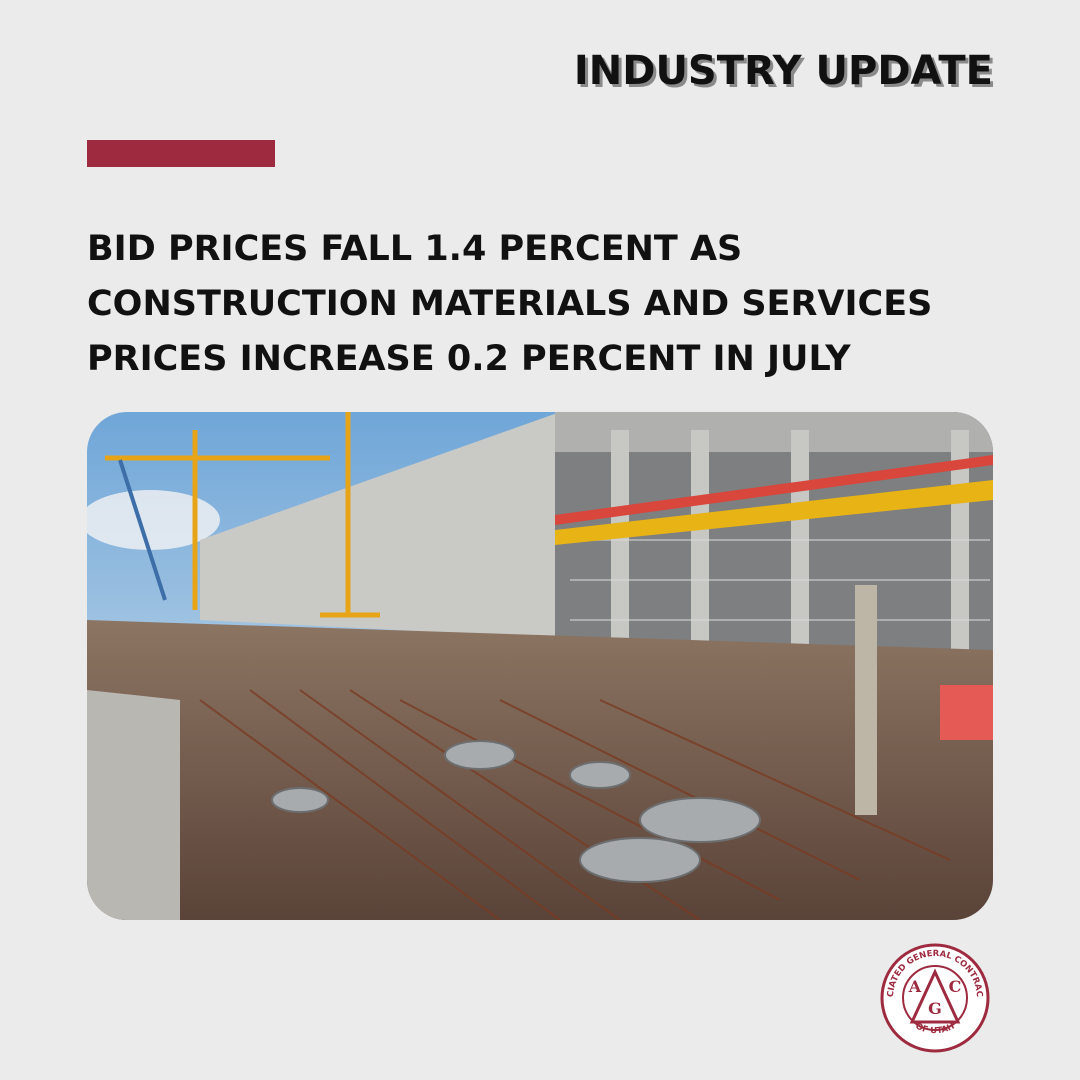 The height and width of the screenshot is (1080, 1080). Describe the element at coordinates (181, 153) in the screenshot. I see `accent-bar` at that location.